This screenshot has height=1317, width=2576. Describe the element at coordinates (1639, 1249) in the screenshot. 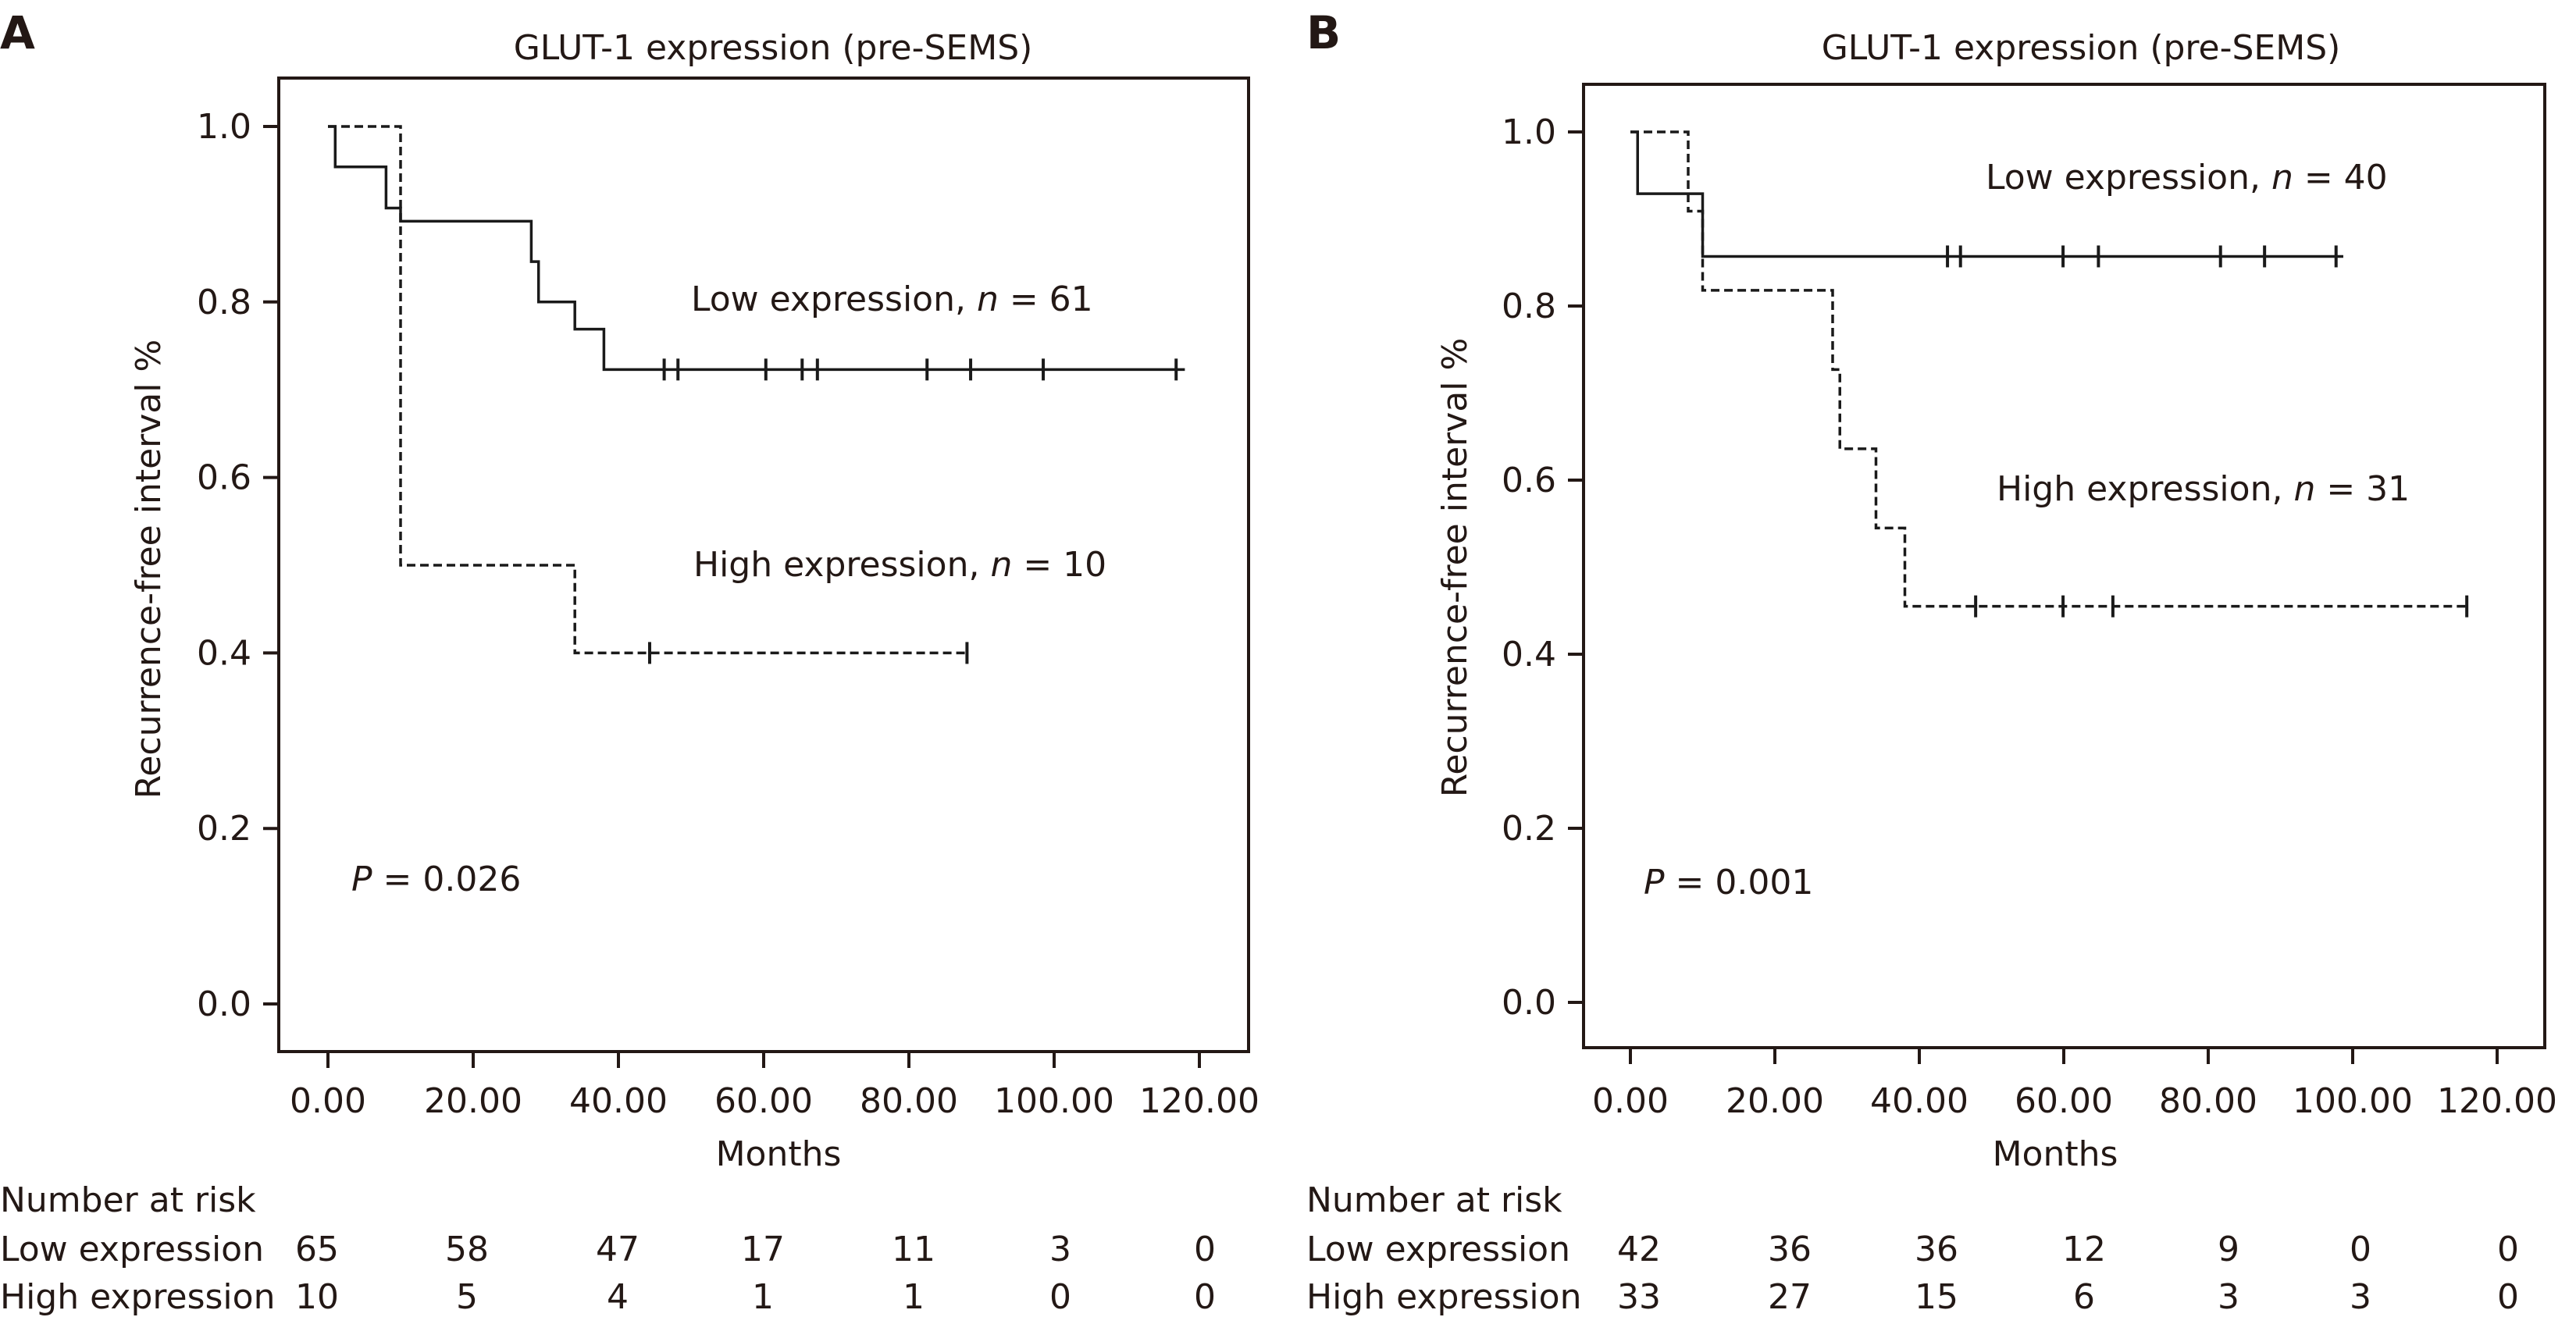

I see `risk-value: 42` at that location.